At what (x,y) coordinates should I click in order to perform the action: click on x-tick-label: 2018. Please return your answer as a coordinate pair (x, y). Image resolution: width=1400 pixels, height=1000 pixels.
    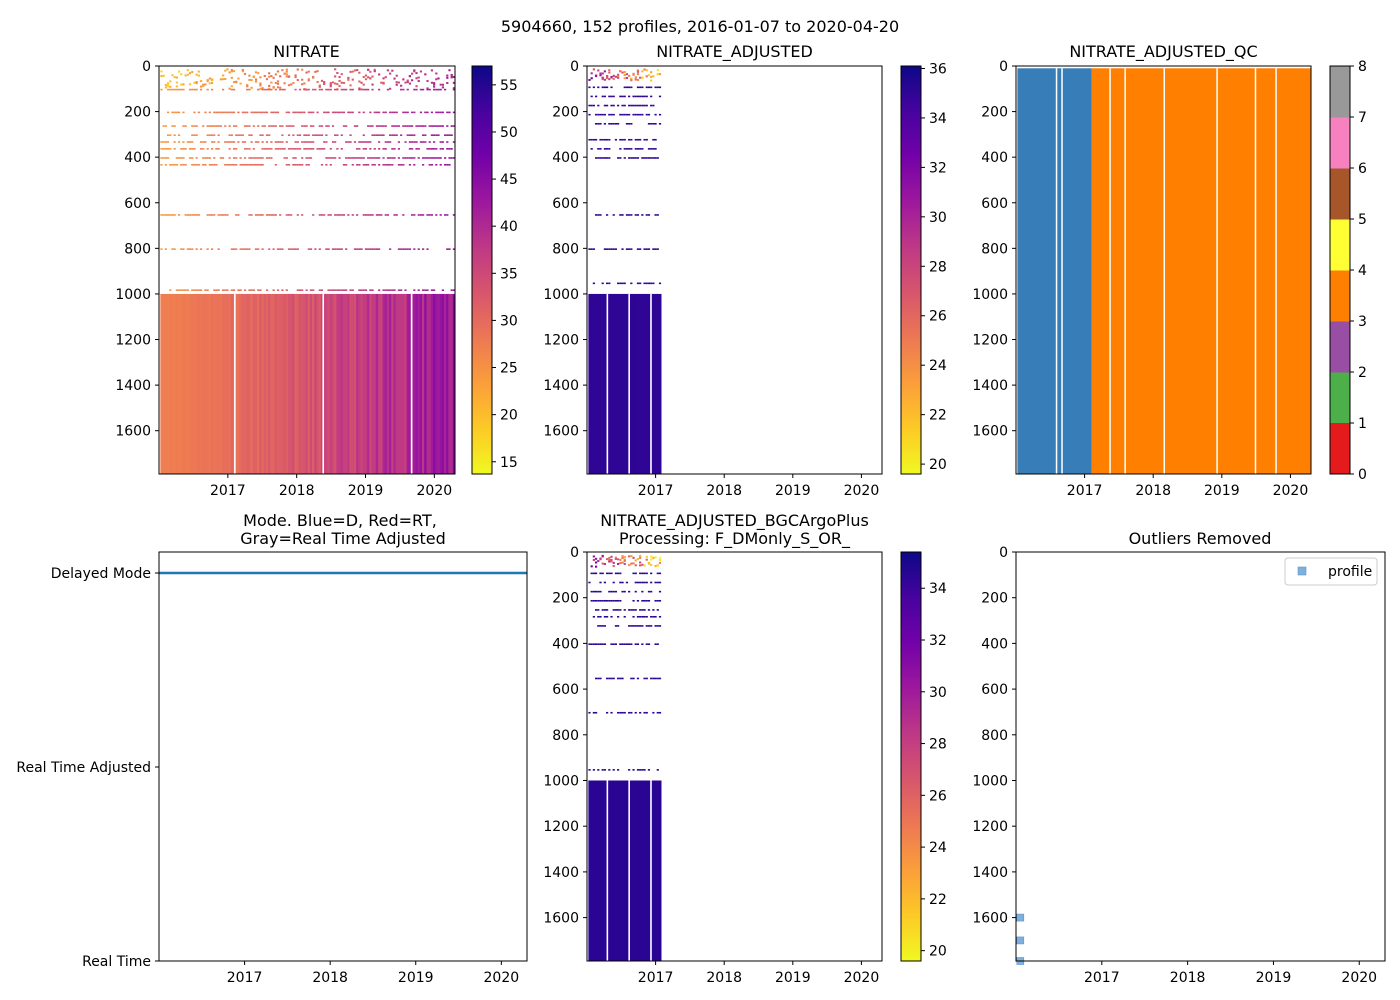
    Looking at the image, I should click on (1153, 491).